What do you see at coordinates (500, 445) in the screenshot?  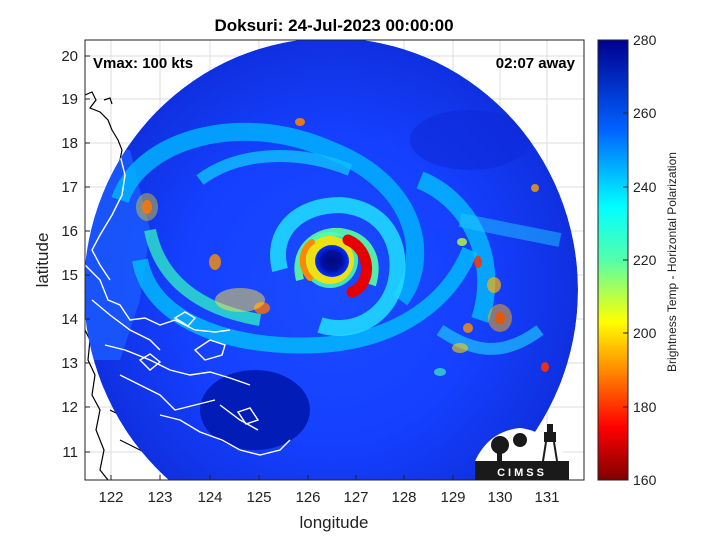 I see `satellite-dish-icon` at bounding box center [500, 445].